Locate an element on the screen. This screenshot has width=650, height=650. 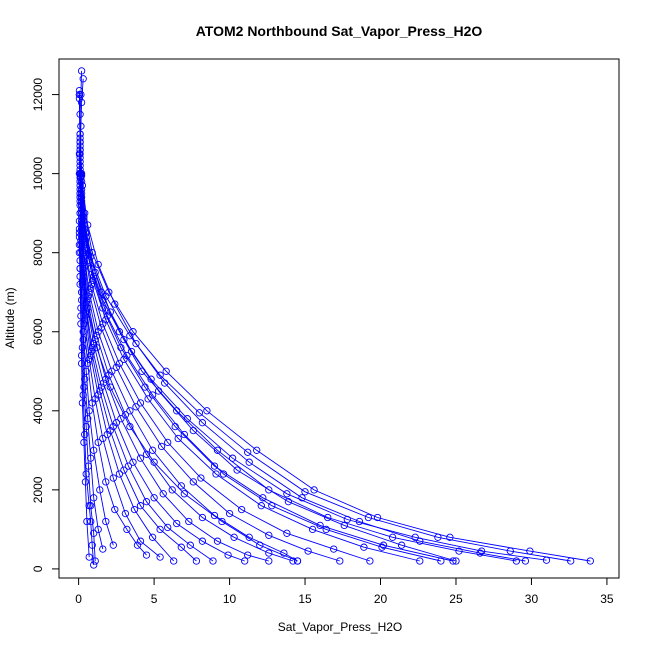
y-tick-label: 10000 is located at coordinates (38, 174).